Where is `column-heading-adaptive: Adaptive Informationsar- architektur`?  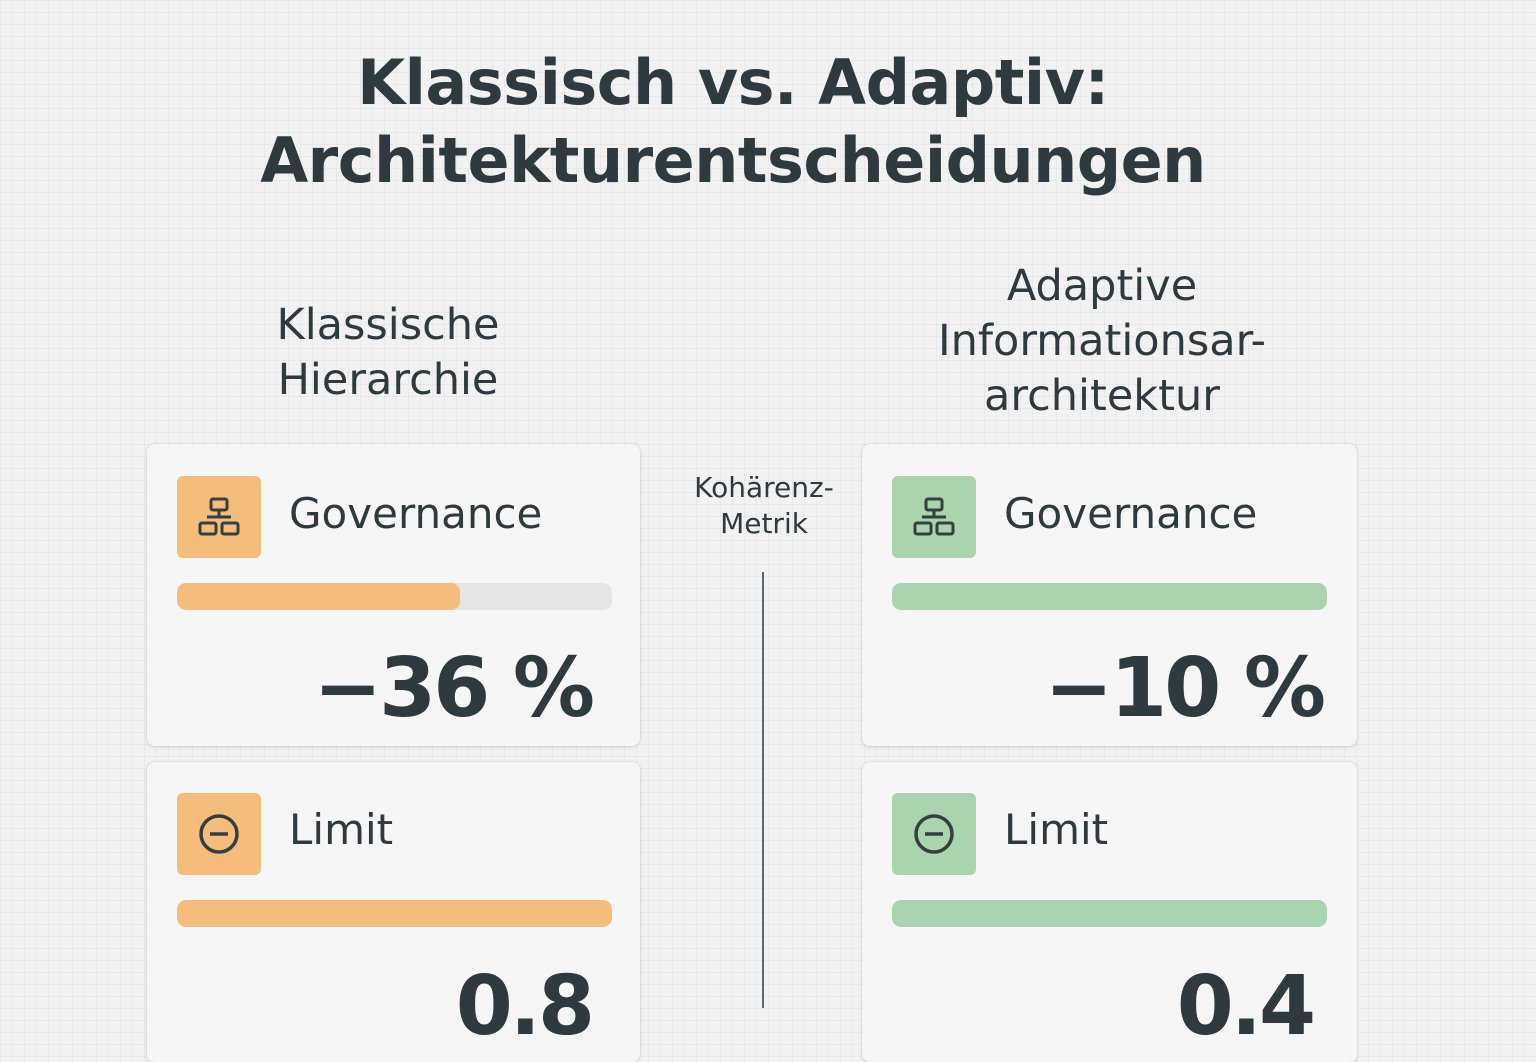 column-heading-adaptive: Adaptive Informationsar- architektur is located at coordinates (1102, 341).